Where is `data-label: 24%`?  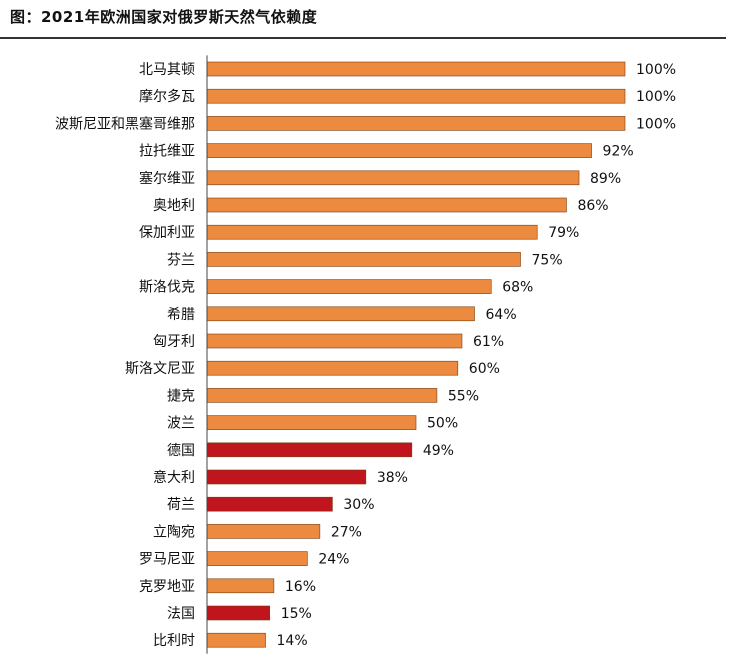 data-label: 24% is located at coordinates (333, 560).